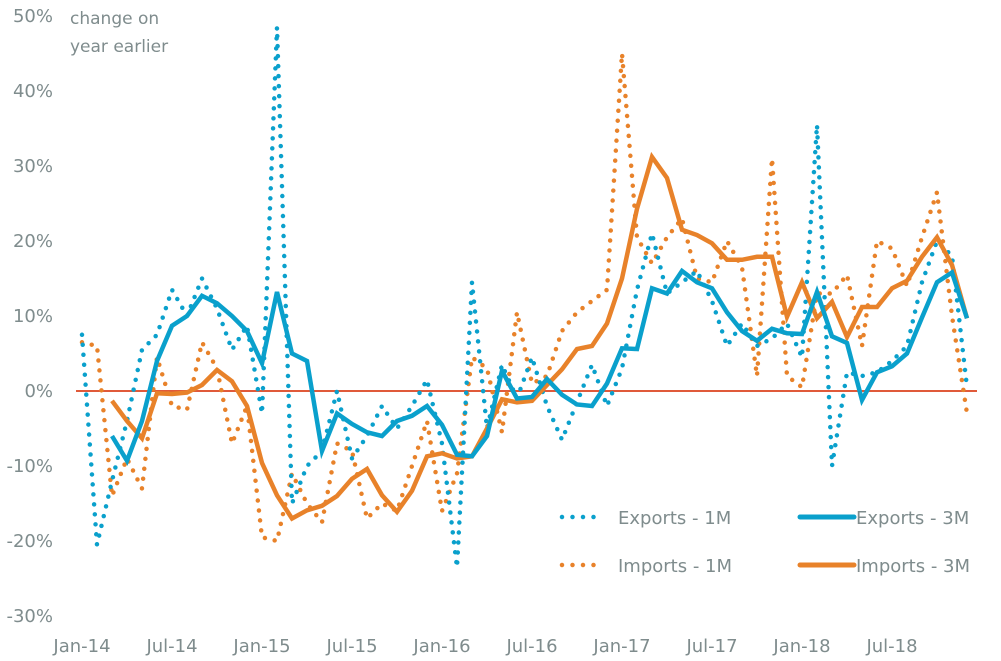  I want to click on x-tick-label: Jul-16, so click(531, 646).